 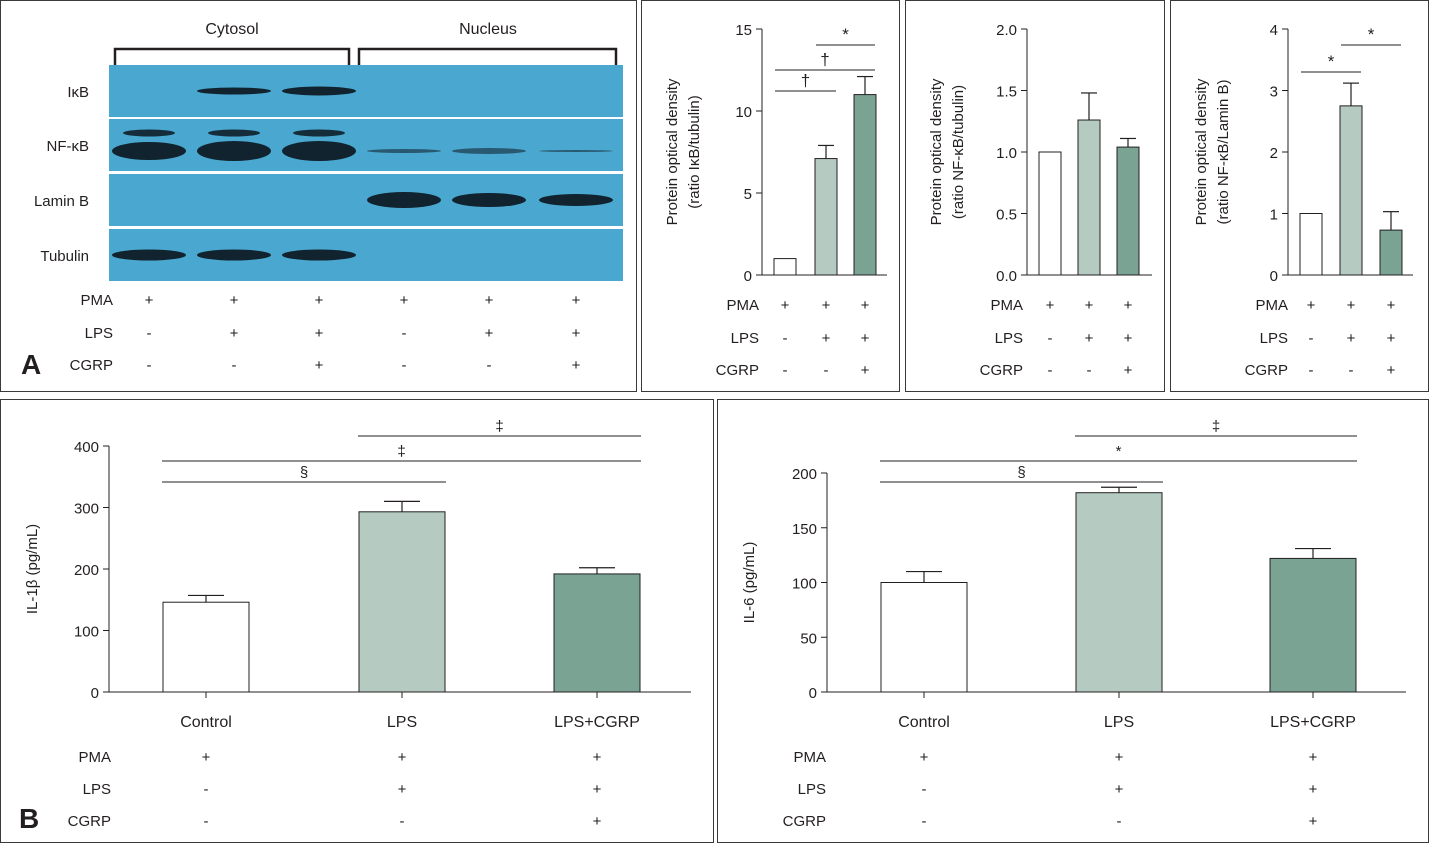 What do you see at coordinates (1274, 338) in the screenshot?
I see `chart-2-treatment-label-lps: LPS` at bounding box center [1274, 338].